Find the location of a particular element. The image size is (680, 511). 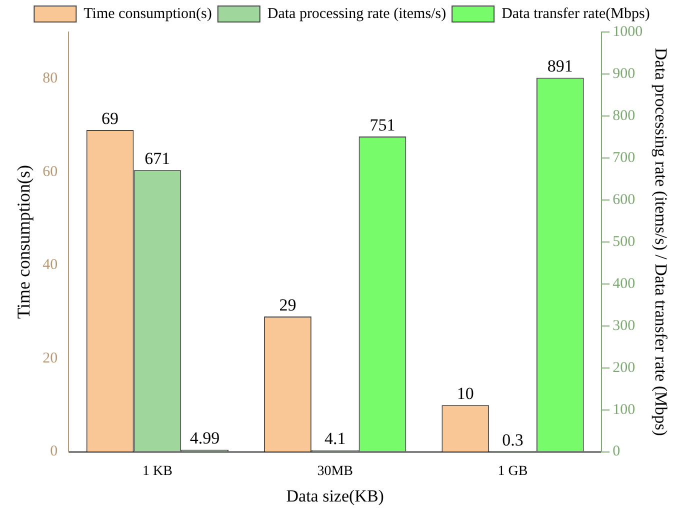

x-tick-label: 30MB is located at coordinates (335, 471).